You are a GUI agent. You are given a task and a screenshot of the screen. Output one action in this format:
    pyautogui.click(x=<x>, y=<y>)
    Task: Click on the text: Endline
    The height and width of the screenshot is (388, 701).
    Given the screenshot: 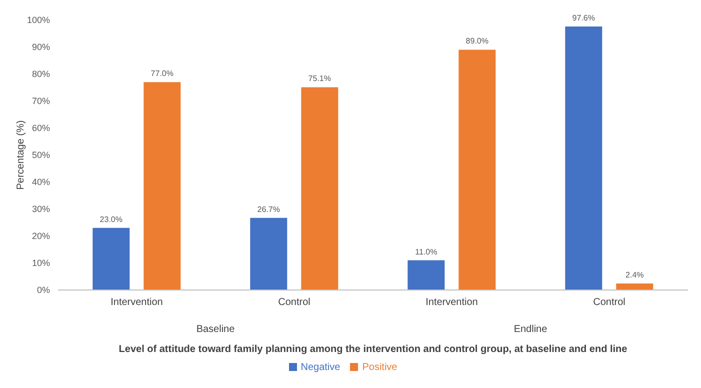 What is the action you would take?
    pyautogui.click(x=530, y=329)
    